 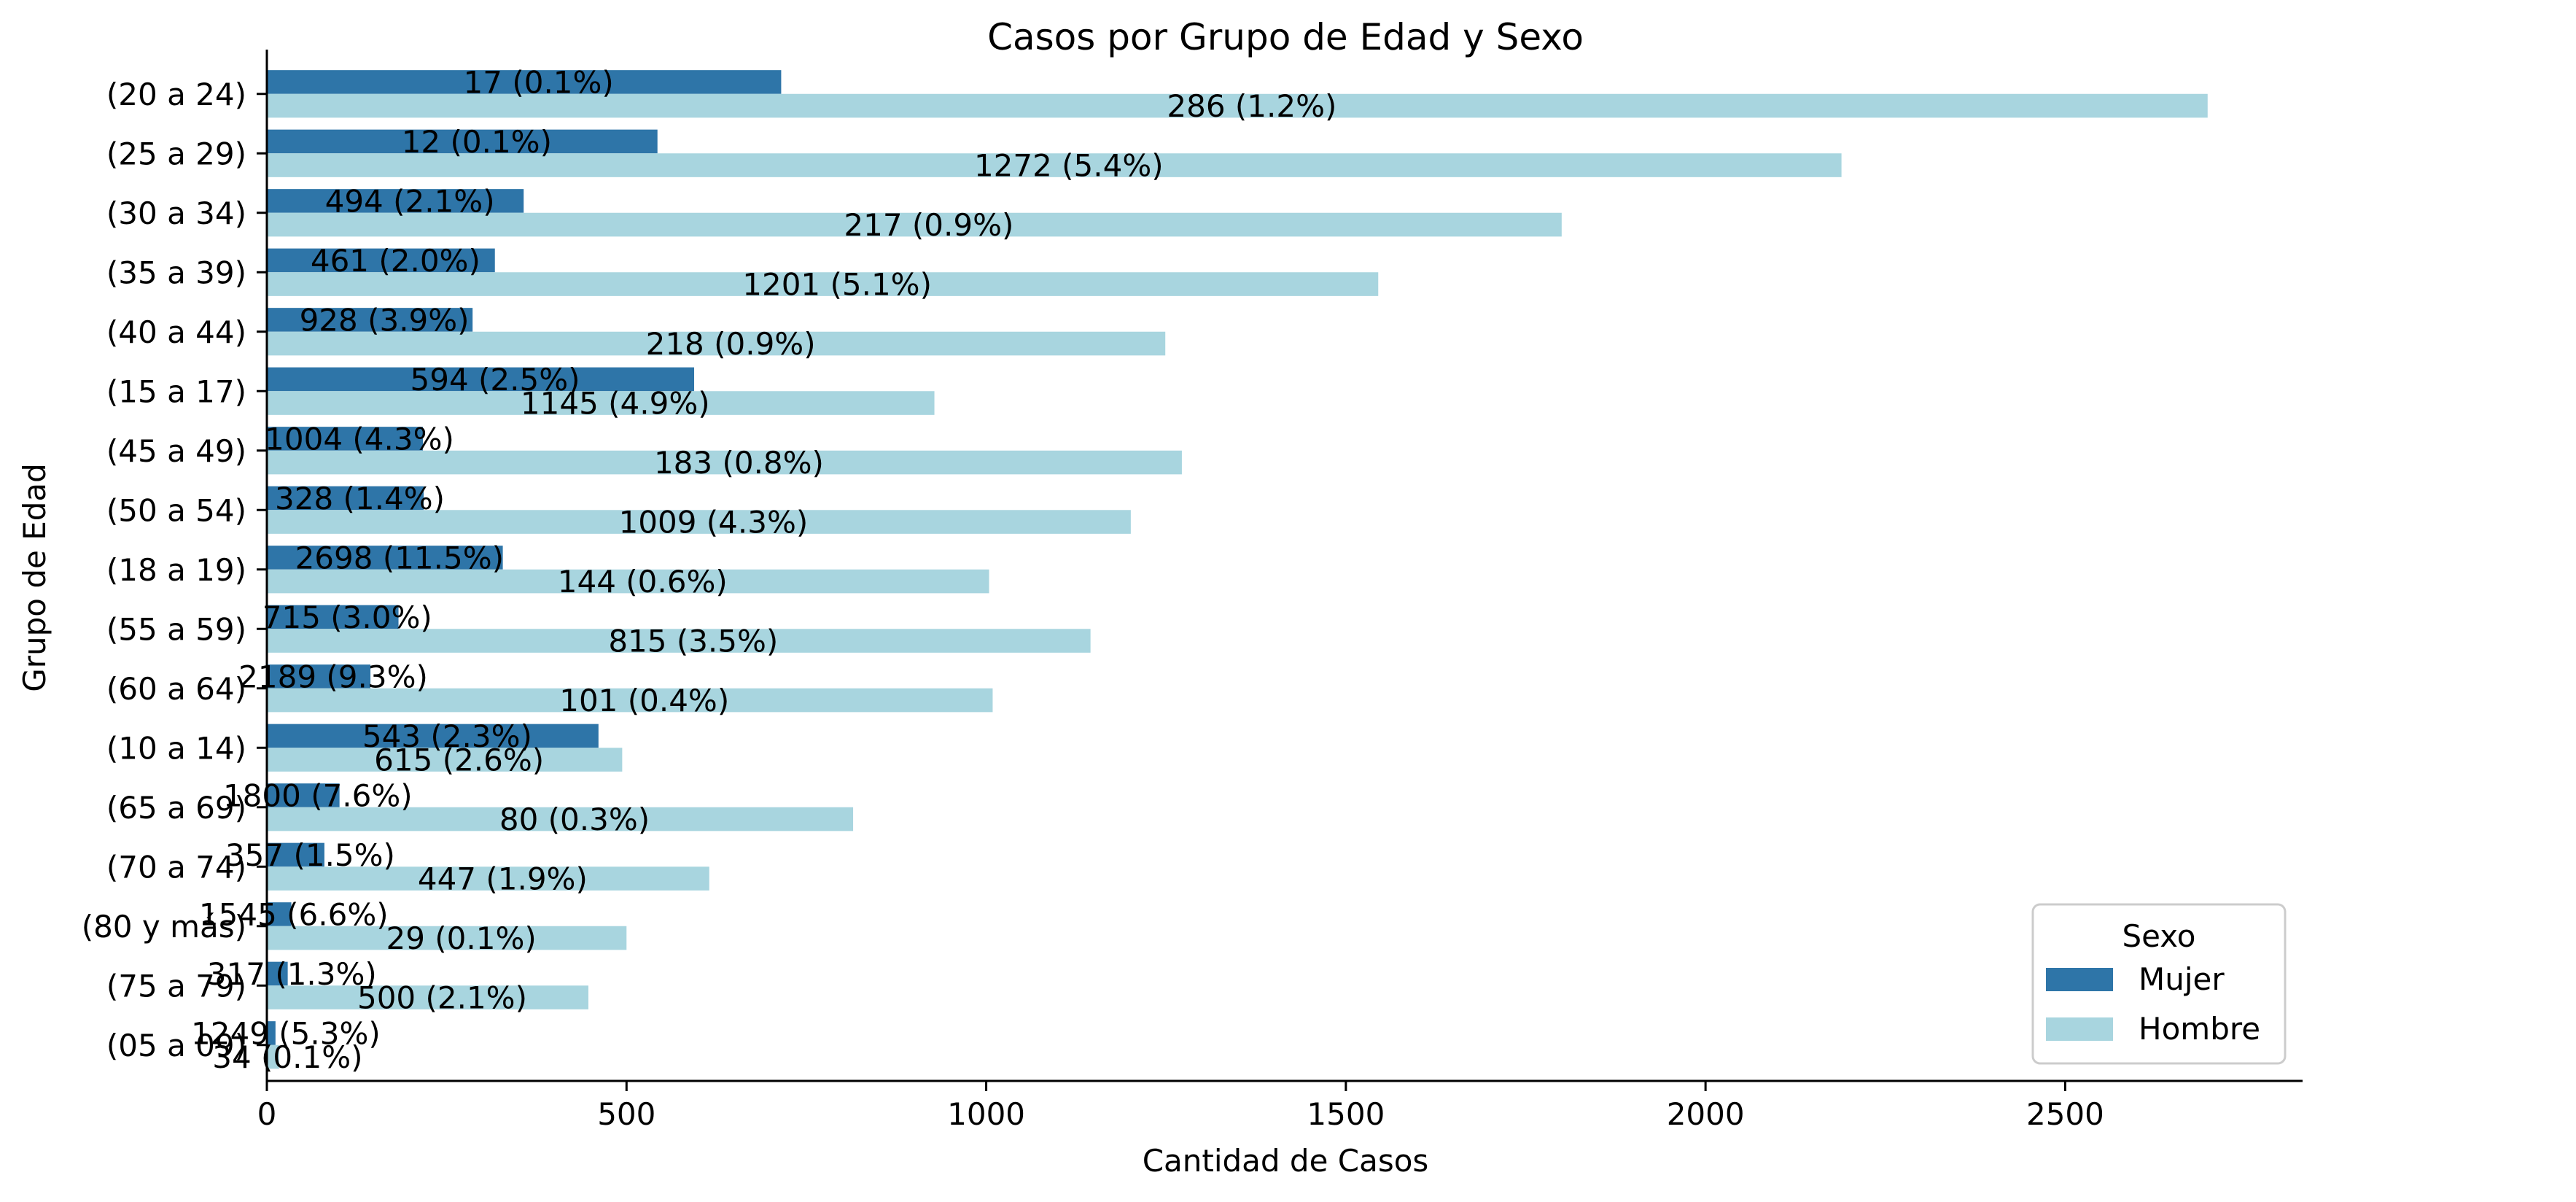 What do you see at coordinates (986, 1114) in the screenshot?
I see `x-tick-label: 1000` at bounding box center [986, 1114].